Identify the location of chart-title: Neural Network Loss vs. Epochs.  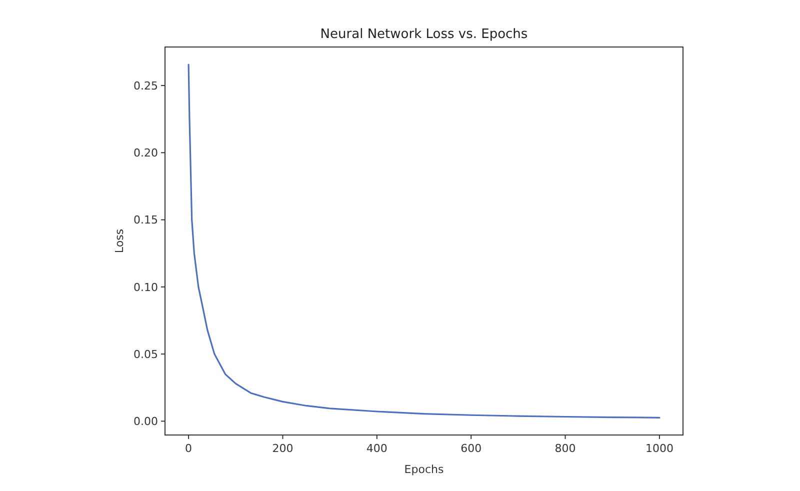
(424, 34).